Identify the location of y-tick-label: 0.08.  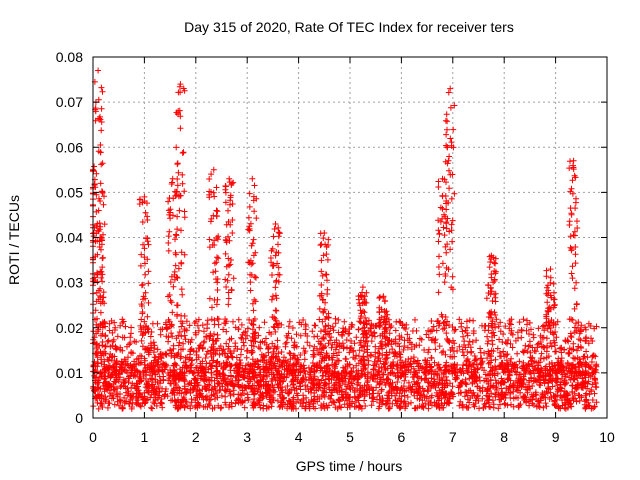
(69, 57).